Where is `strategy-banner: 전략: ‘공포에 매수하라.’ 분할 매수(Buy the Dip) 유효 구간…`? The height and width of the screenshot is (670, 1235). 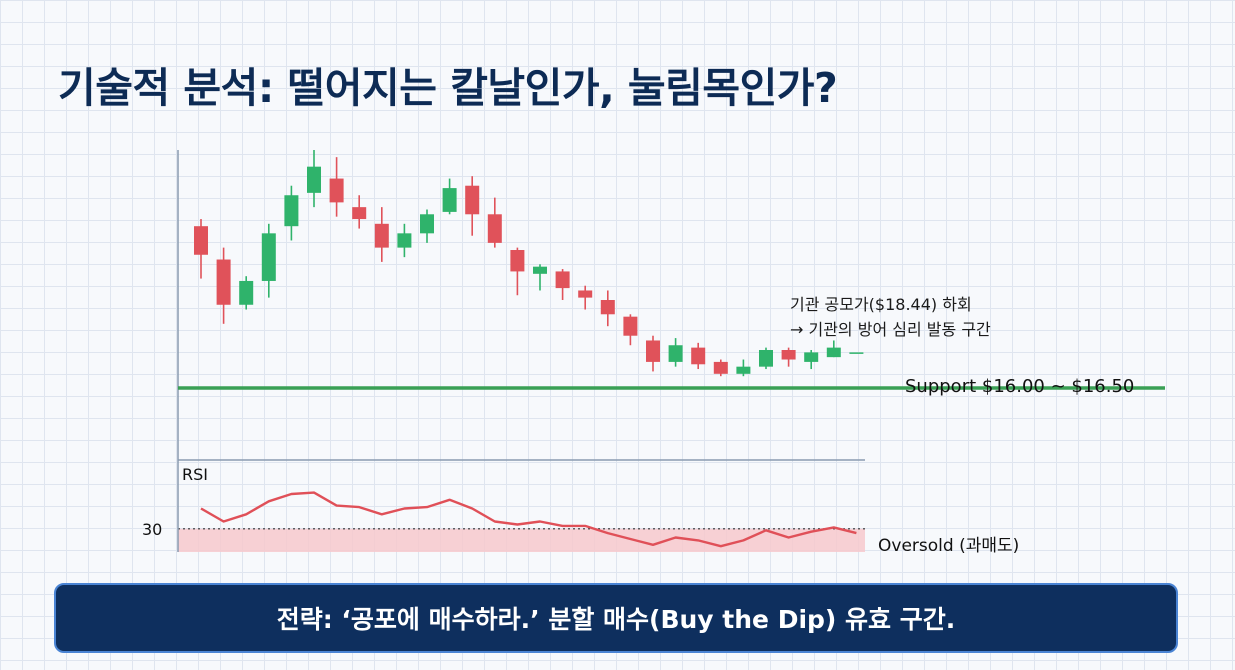
strategy-banner: 전략: ‘공포에 매수하라.’ 분할 매수(Buy the Dip) 유효 구간… is located at coordinates (616, 618).